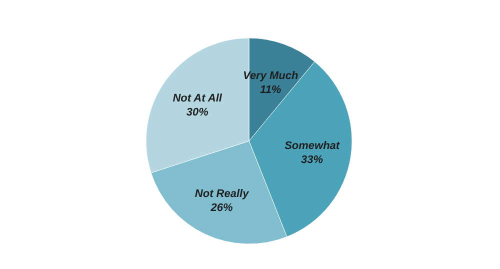 The width and height of the screenshot is (500, 269). Describe the element at coordinates (312, 160) in the screenshot. I see `data-label: 33%` at that location.